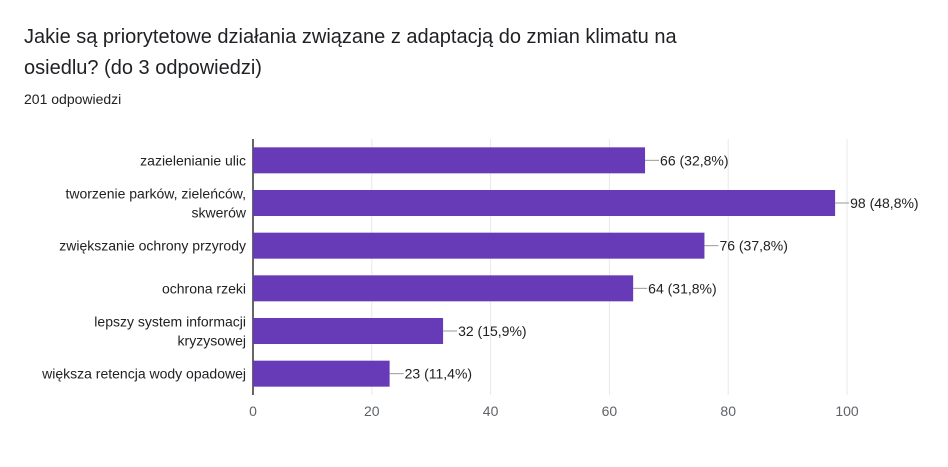  Describe the element at coordinates (491, 411) in the screenshot. I see `x-tick-label: 40` at that location.